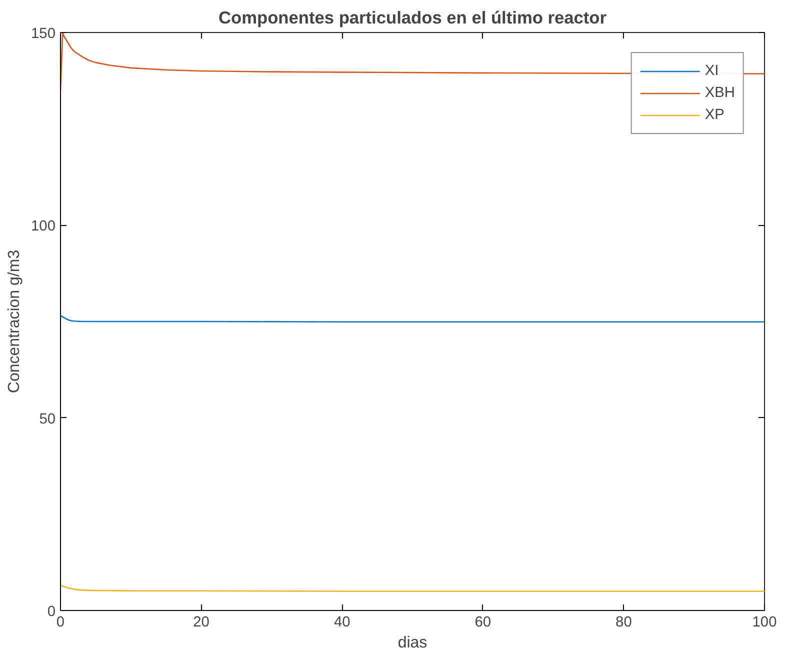 The width and height of the screenshot is (794, 654). What do you see at coordinates (342, 622) in the screenshot?
I see `x-tick-label: 40` at bounding box center [342, 622].